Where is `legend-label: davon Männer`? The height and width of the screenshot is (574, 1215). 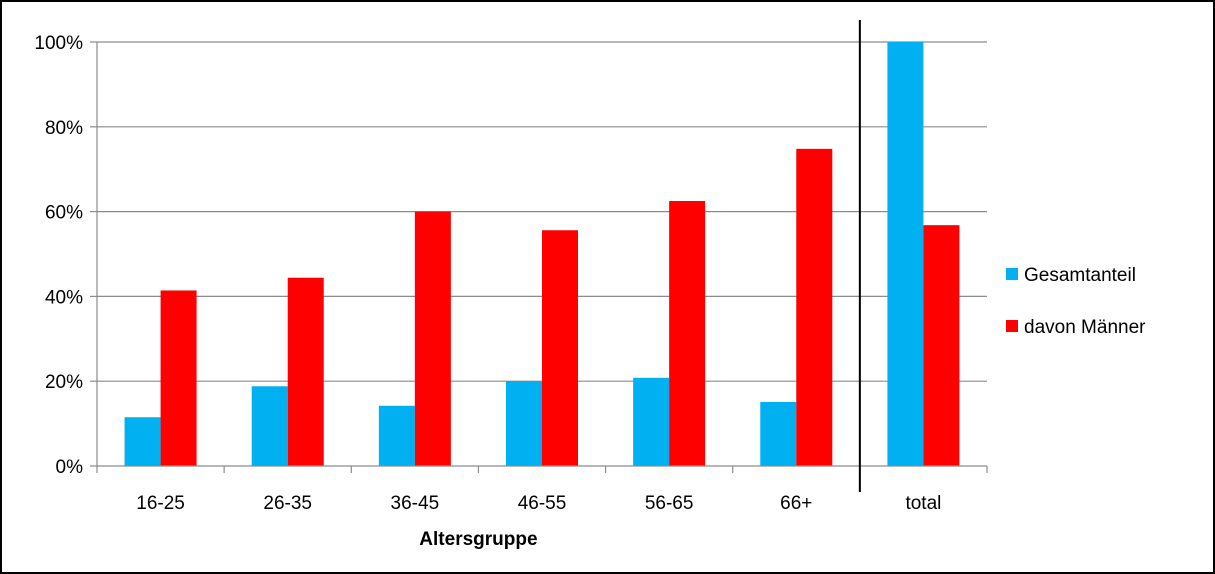 legend-label: davon Männer is located at coordinates (1085, 327).